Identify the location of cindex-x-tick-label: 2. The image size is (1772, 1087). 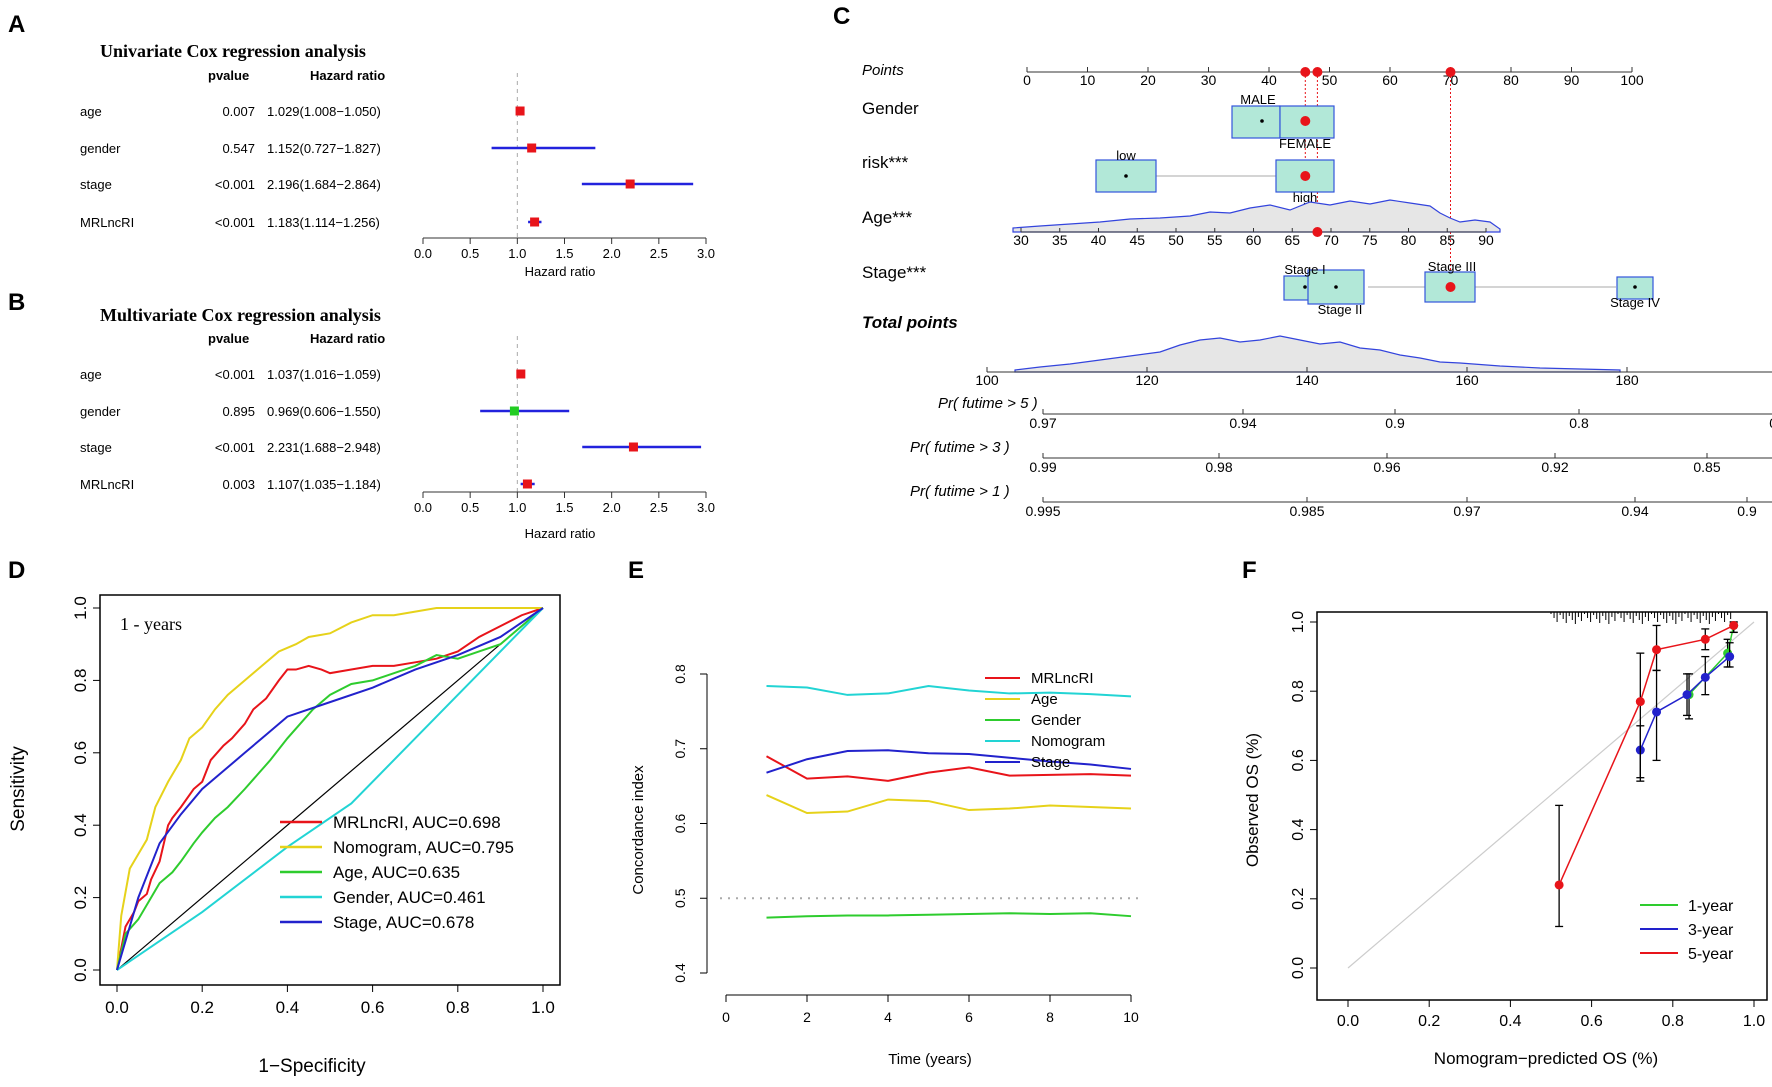
(807, 1017).